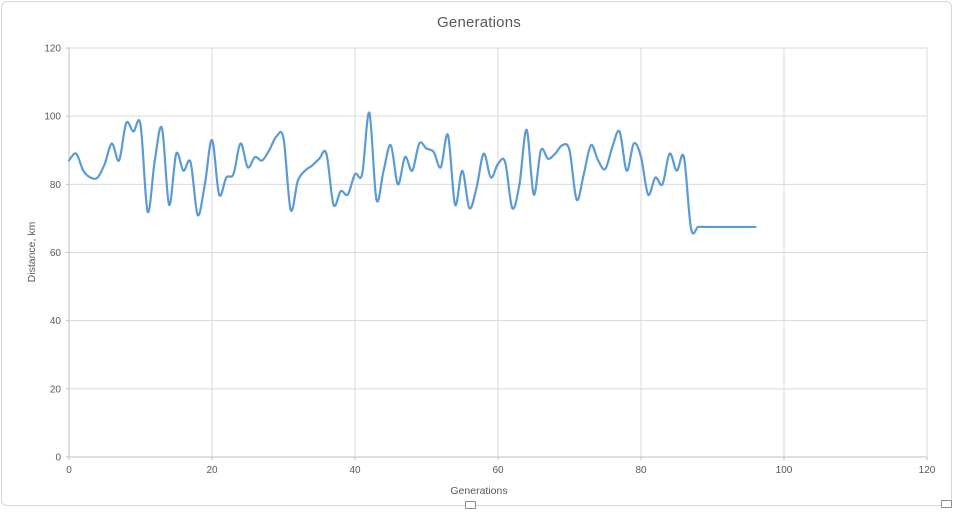 The height and width of the screenshot is (517, 954). Describe the element at coordinates (784, 470) in the screenshot. I see `x-tick-label: 100` at that location.